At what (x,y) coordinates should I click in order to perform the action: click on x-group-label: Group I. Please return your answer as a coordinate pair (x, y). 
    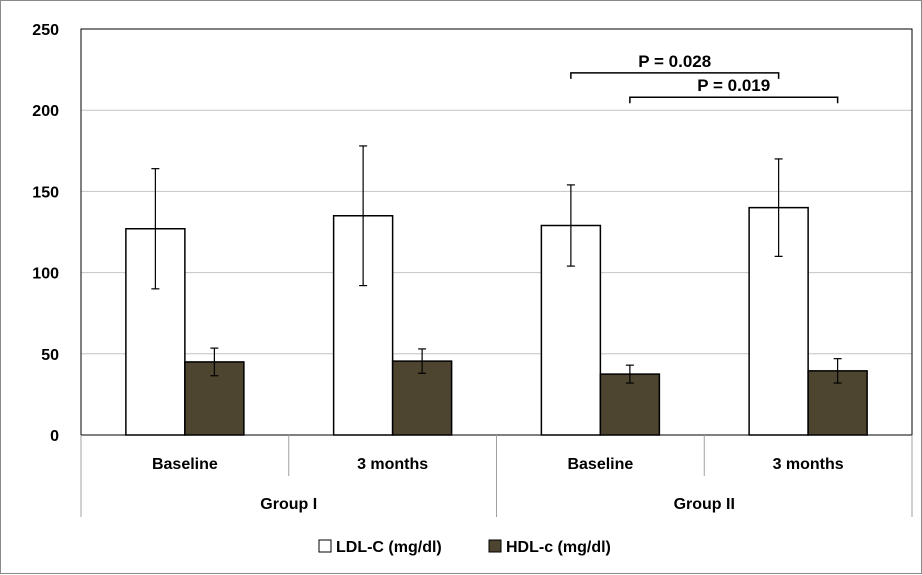
    Looking at the image, I should click on (288, 504).